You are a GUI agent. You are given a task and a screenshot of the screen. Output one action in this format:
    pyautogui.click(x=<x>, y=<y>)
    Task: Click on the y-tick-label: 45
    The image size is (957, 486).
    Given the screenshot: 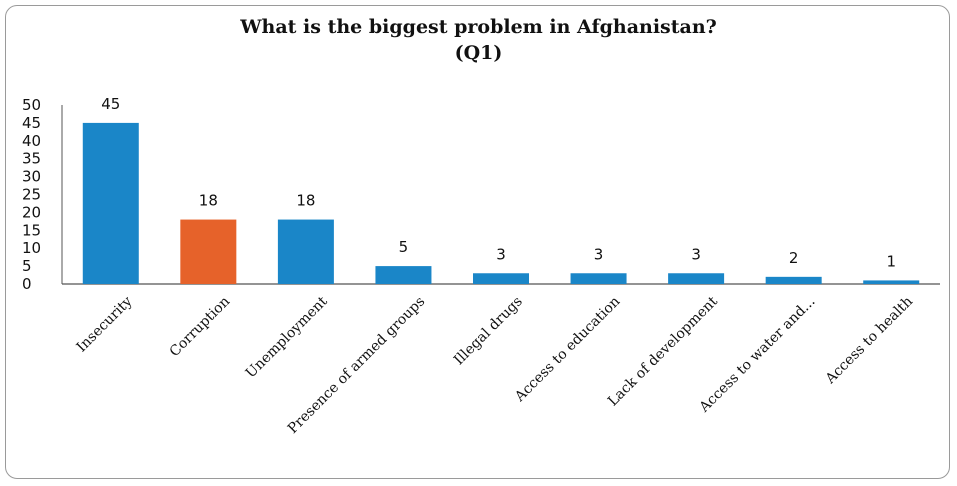 What is the action you would take?
    pyautogui.click(x=31, y=123)
    